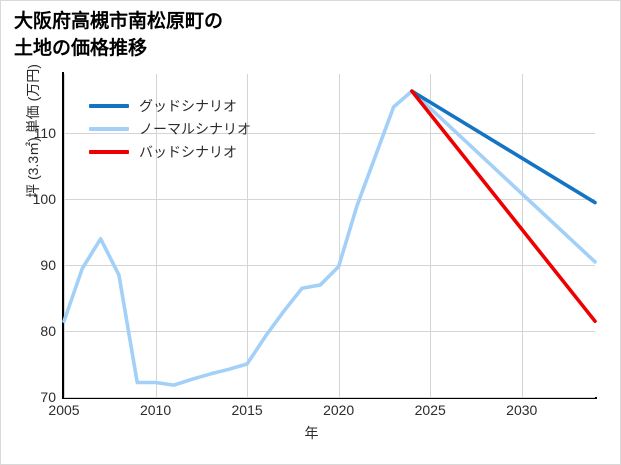 The height and width of the screenshot is (465, 621). I want to click on y-tick-label: 100, so click(44, 199).